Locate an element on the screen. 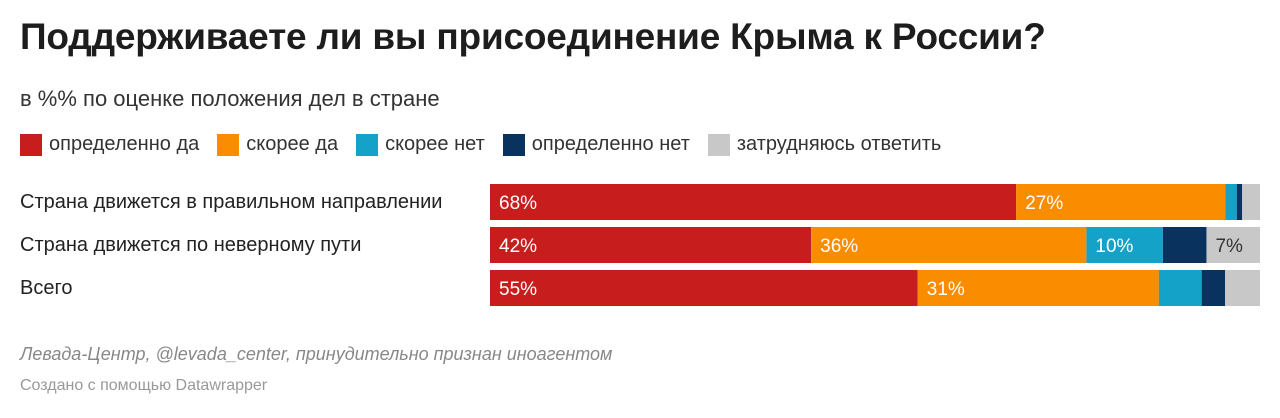  legend-item-definitely-no: определенно нет is located at coordinates (596, 144).